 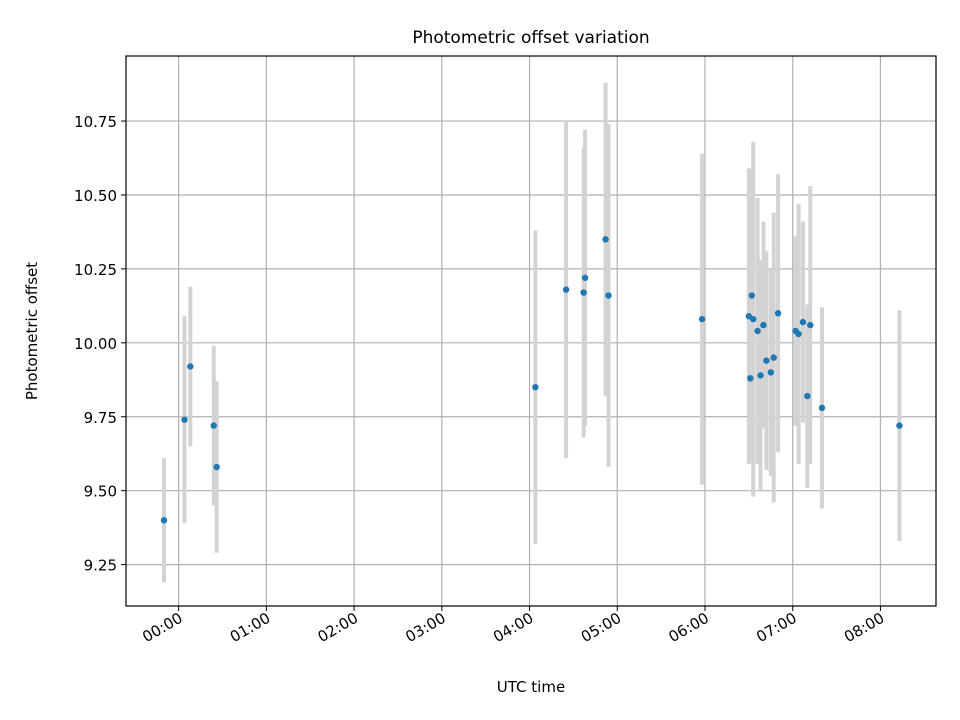 What do you see at coordinates (95, 270) in the screenshot?
I see `y-tick-label: 10.25` at bounding box center [95, 270].